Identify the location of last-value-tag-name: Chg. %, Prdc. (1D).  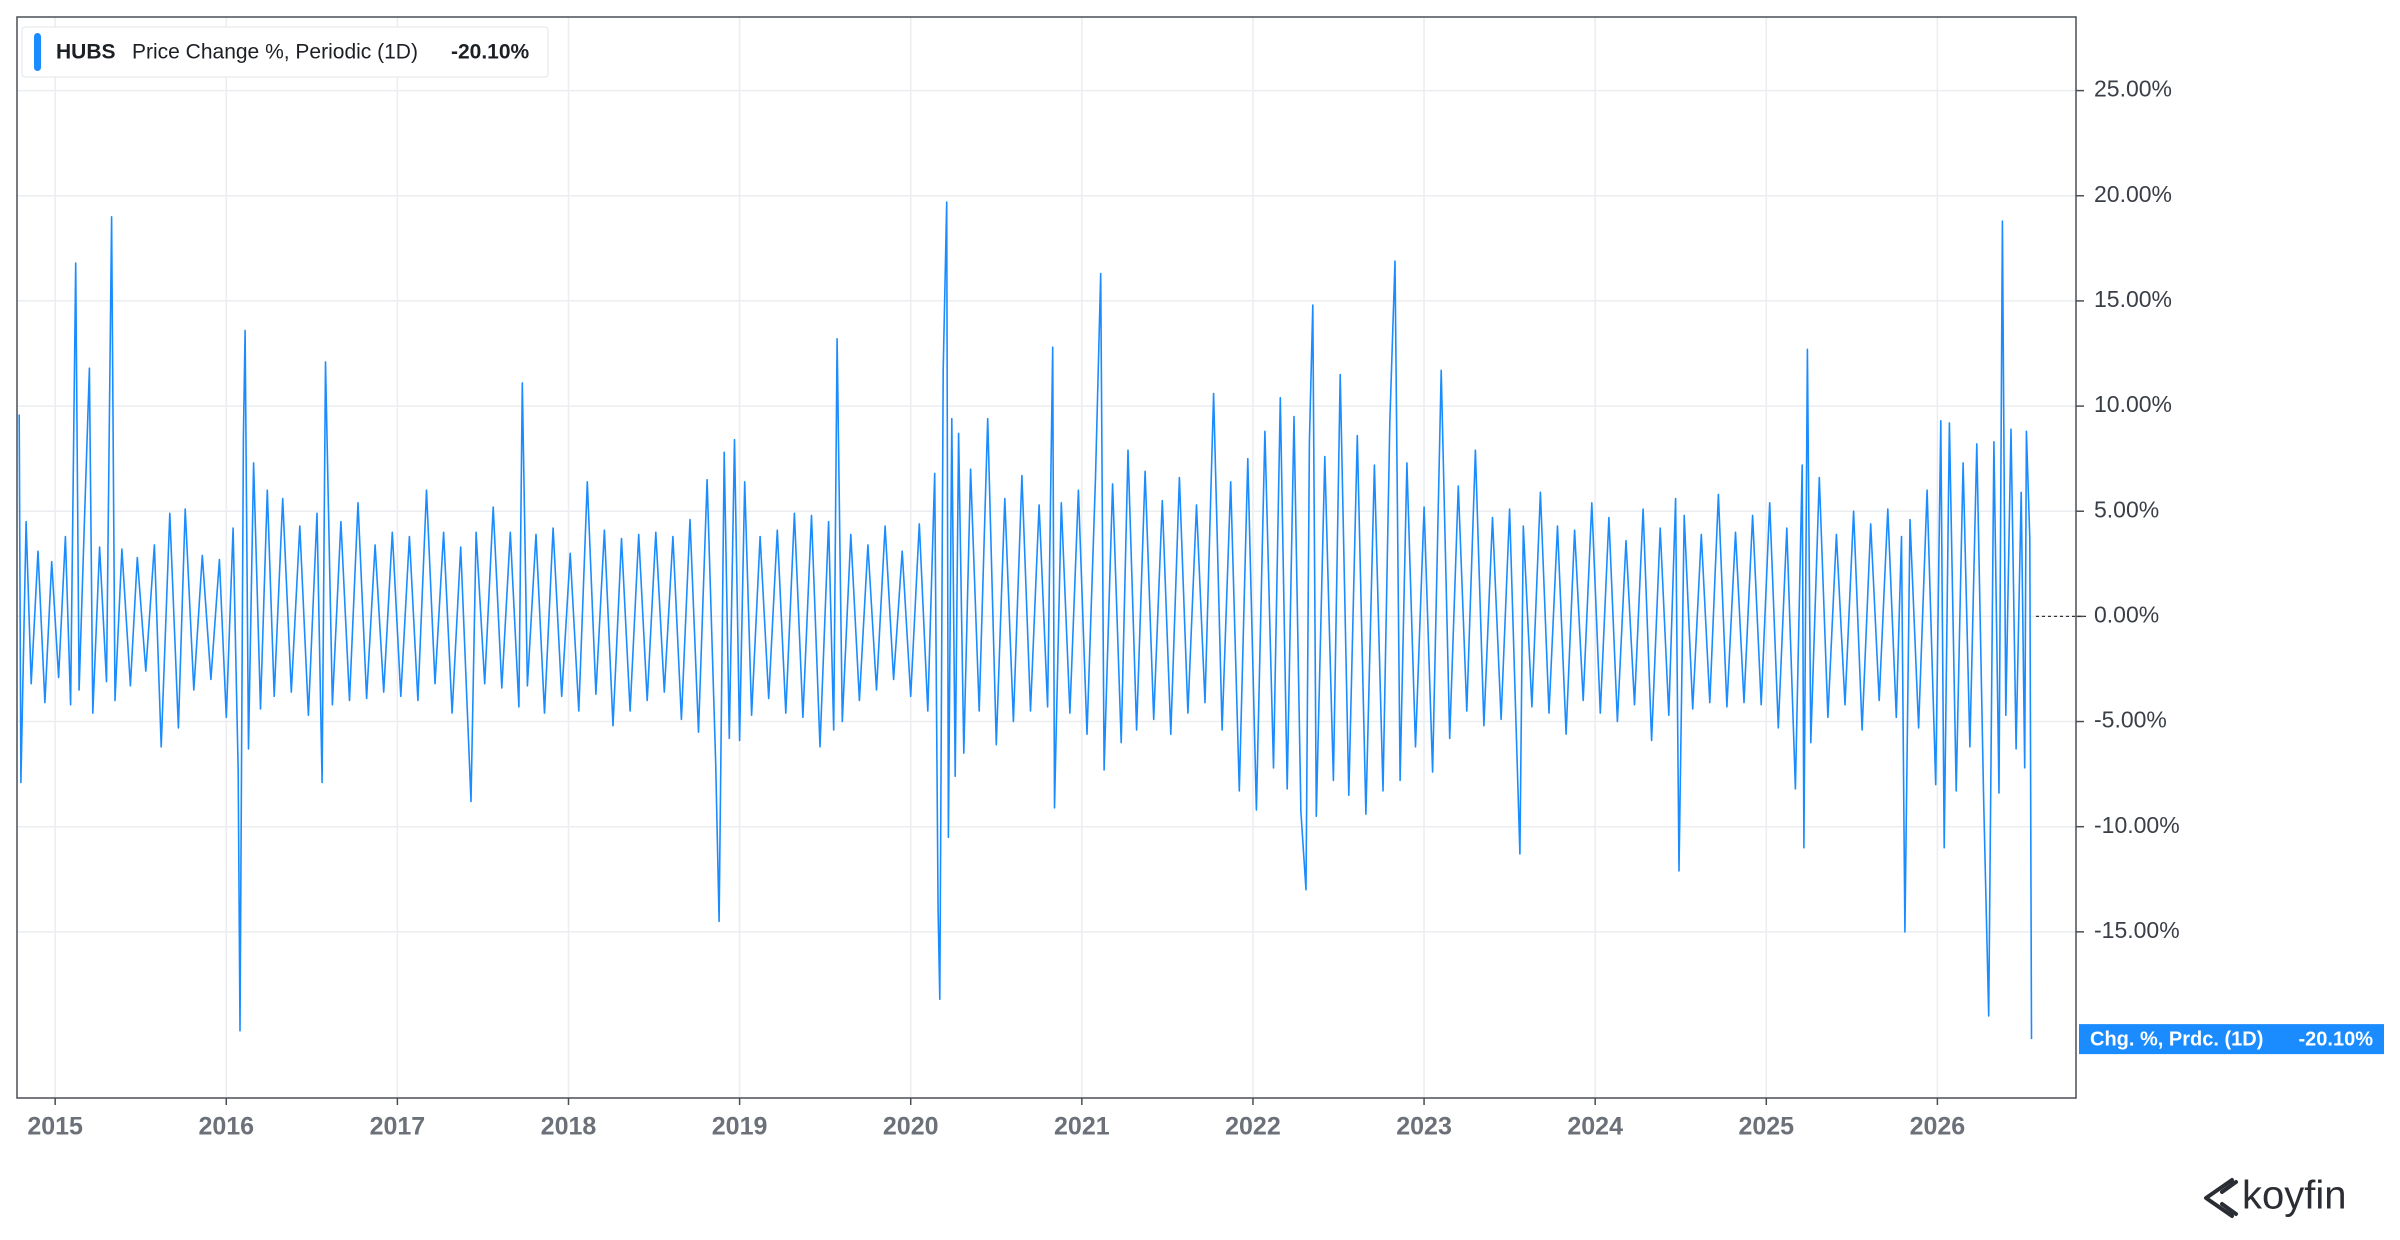
(2176, 1039).